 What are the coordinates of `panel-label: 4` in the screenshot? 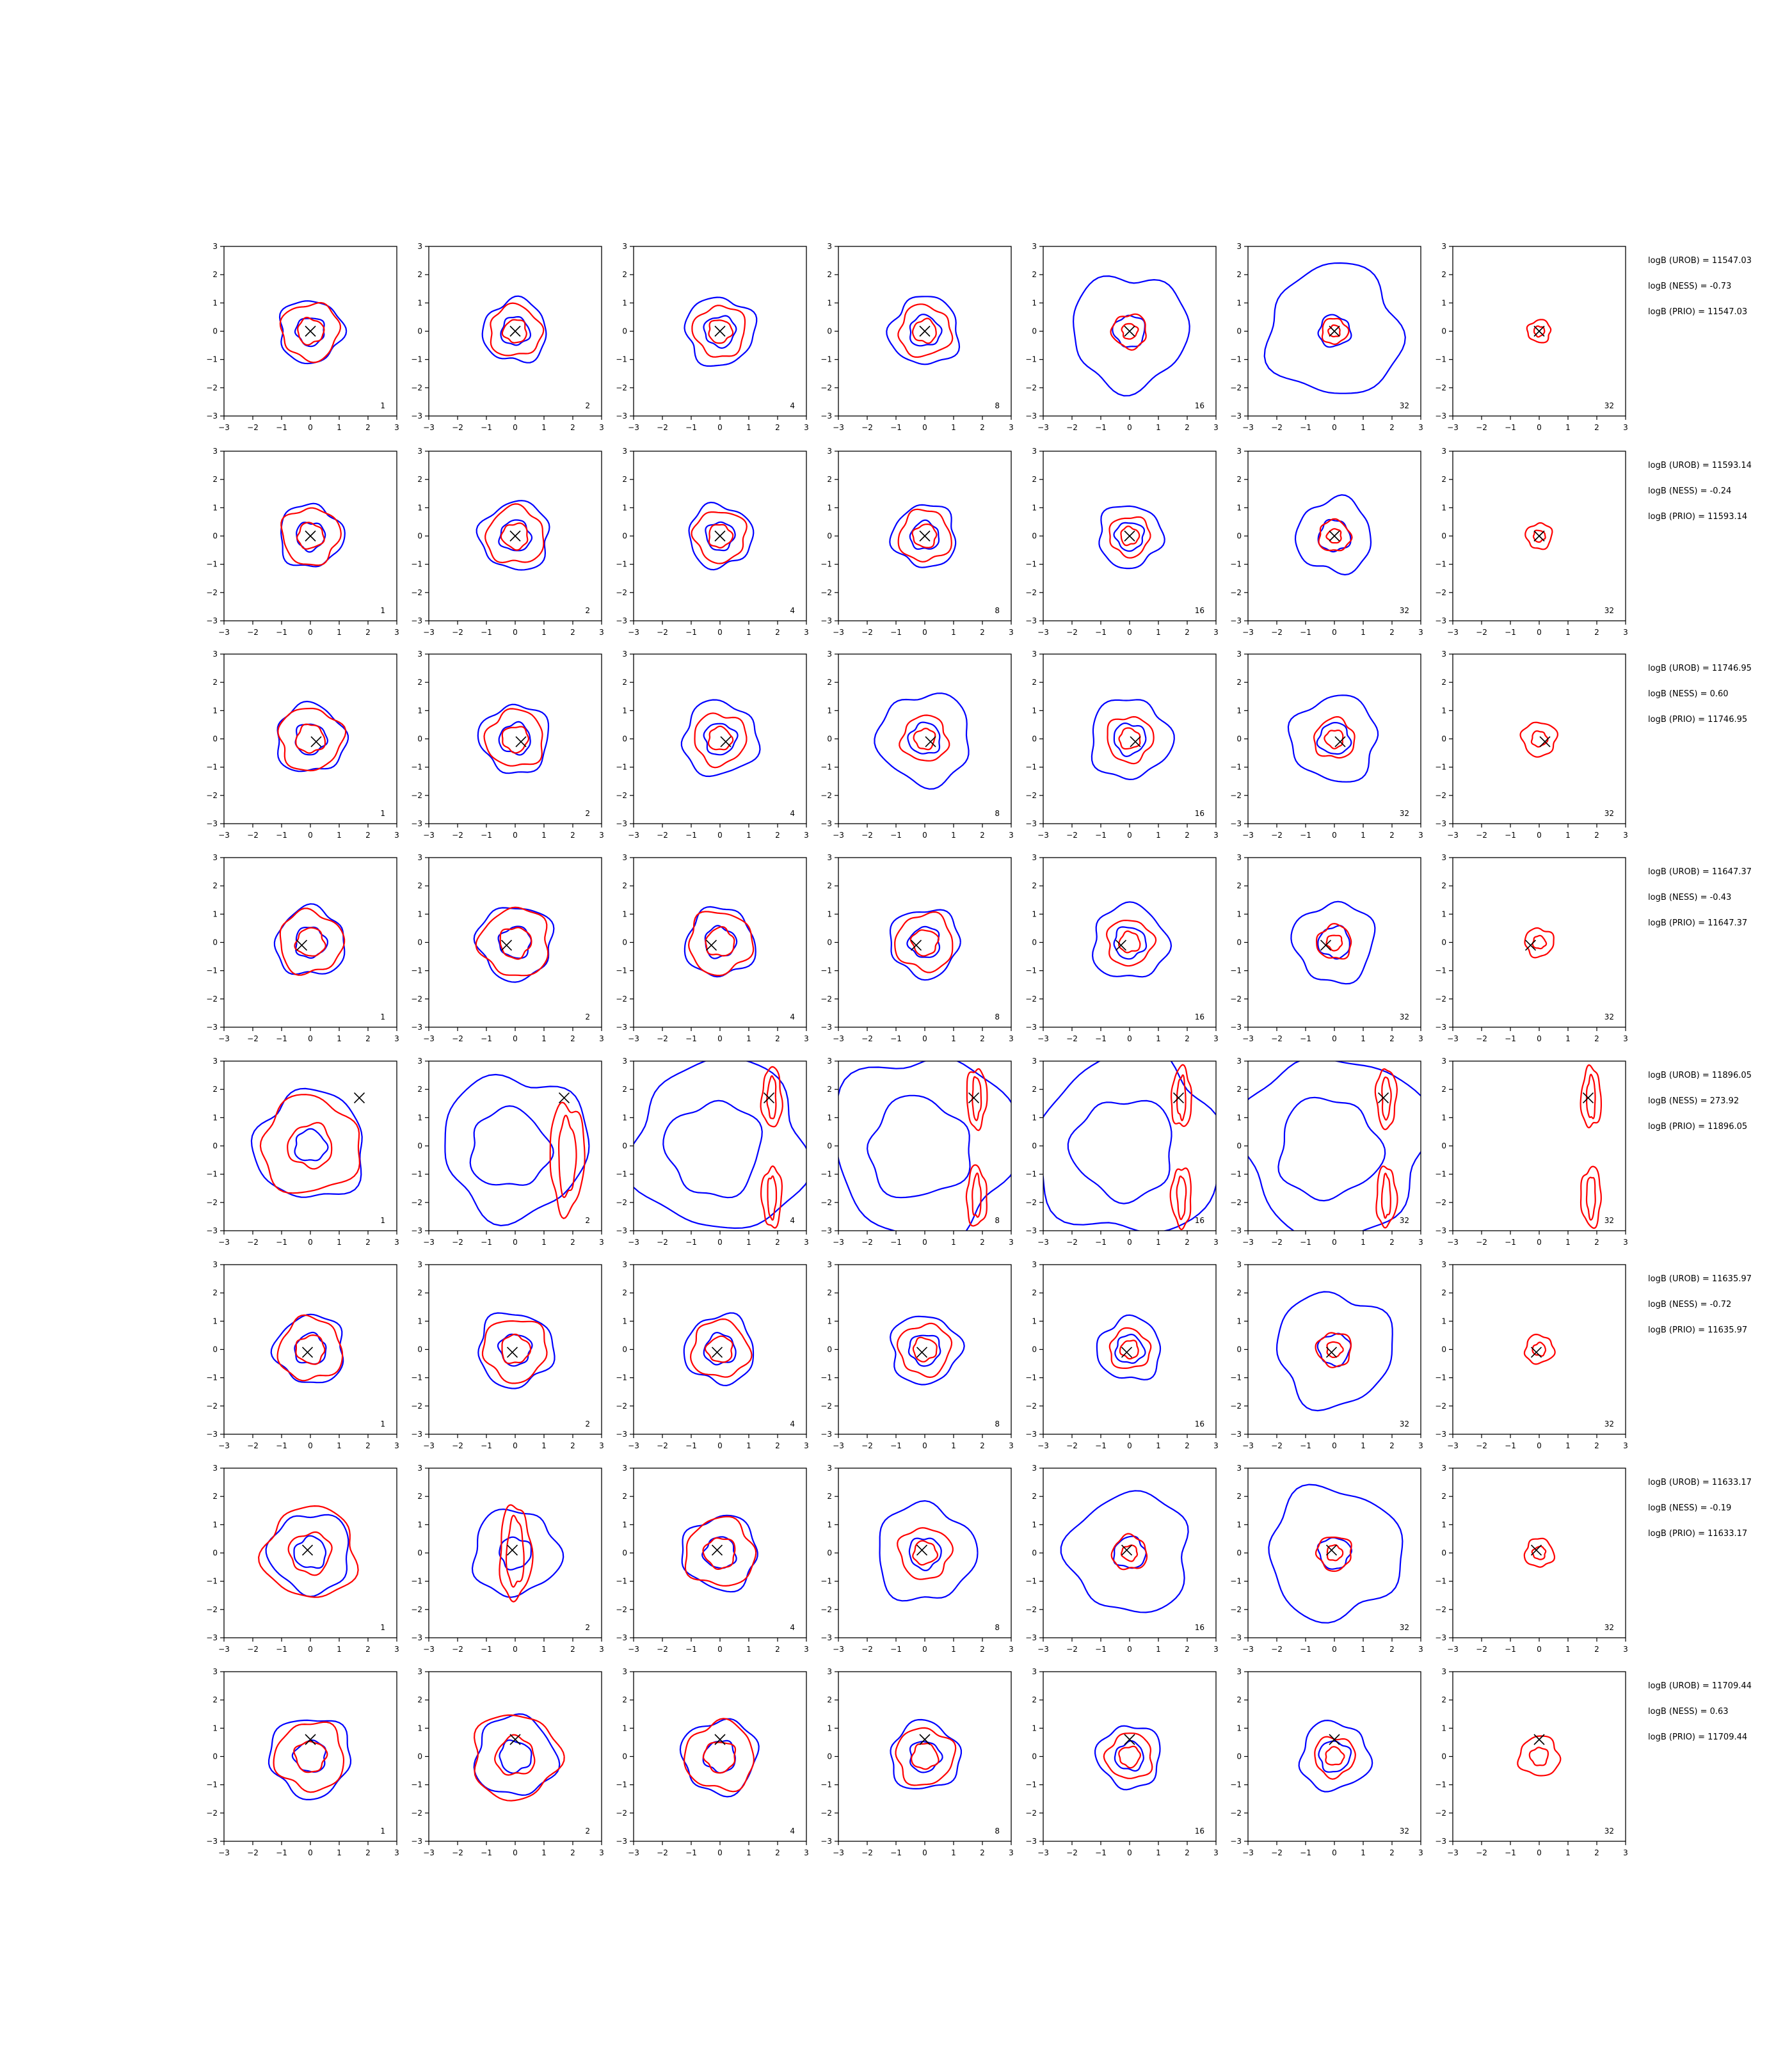 It's located at (792, 1220).